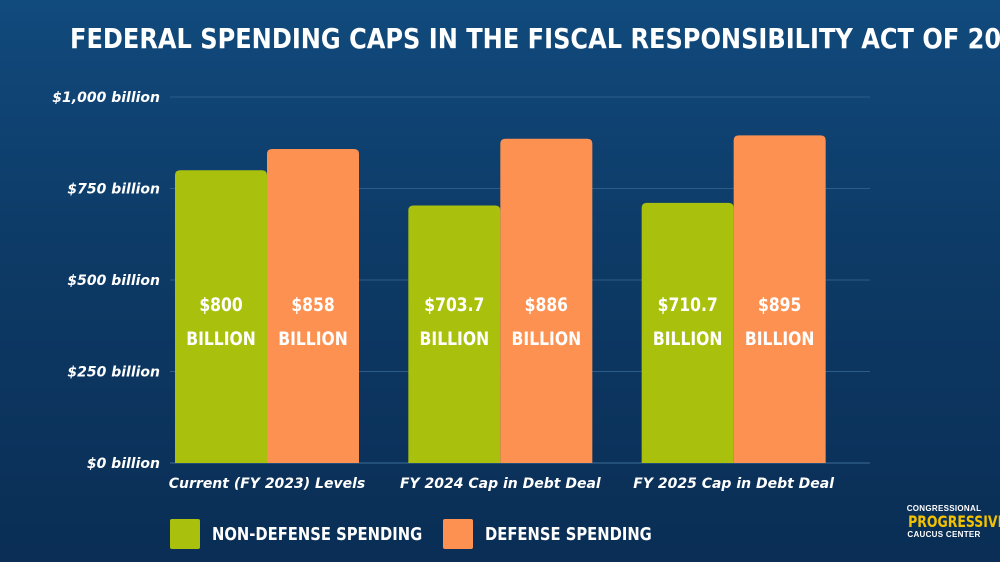  I want to click on data-label: $703.7, so click(454, 306).